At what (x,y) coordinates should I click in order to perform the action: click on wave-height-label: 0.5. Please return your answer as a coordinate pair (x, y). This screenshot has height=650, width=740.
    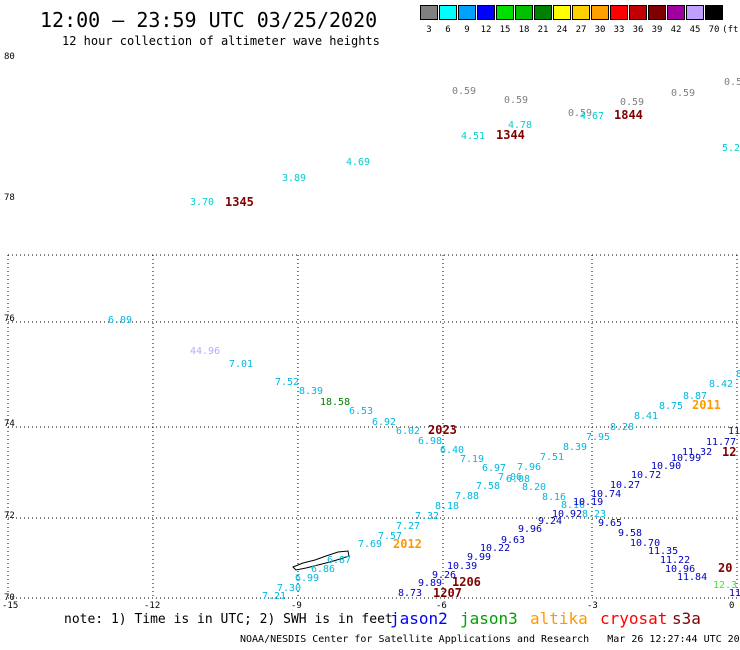
    Looking at the image, I should click on (732, 82).